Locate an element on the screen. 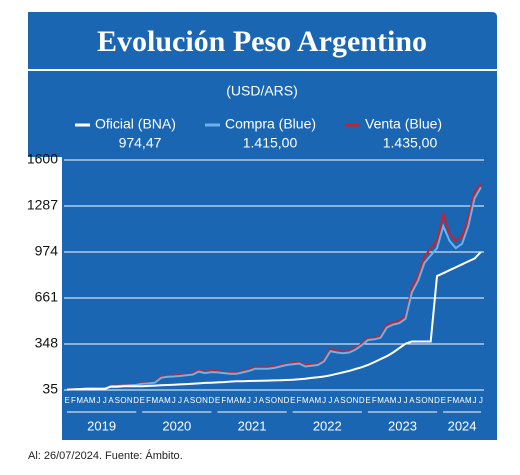  y-tick-label: 974 is located at coordinates (47, 251).